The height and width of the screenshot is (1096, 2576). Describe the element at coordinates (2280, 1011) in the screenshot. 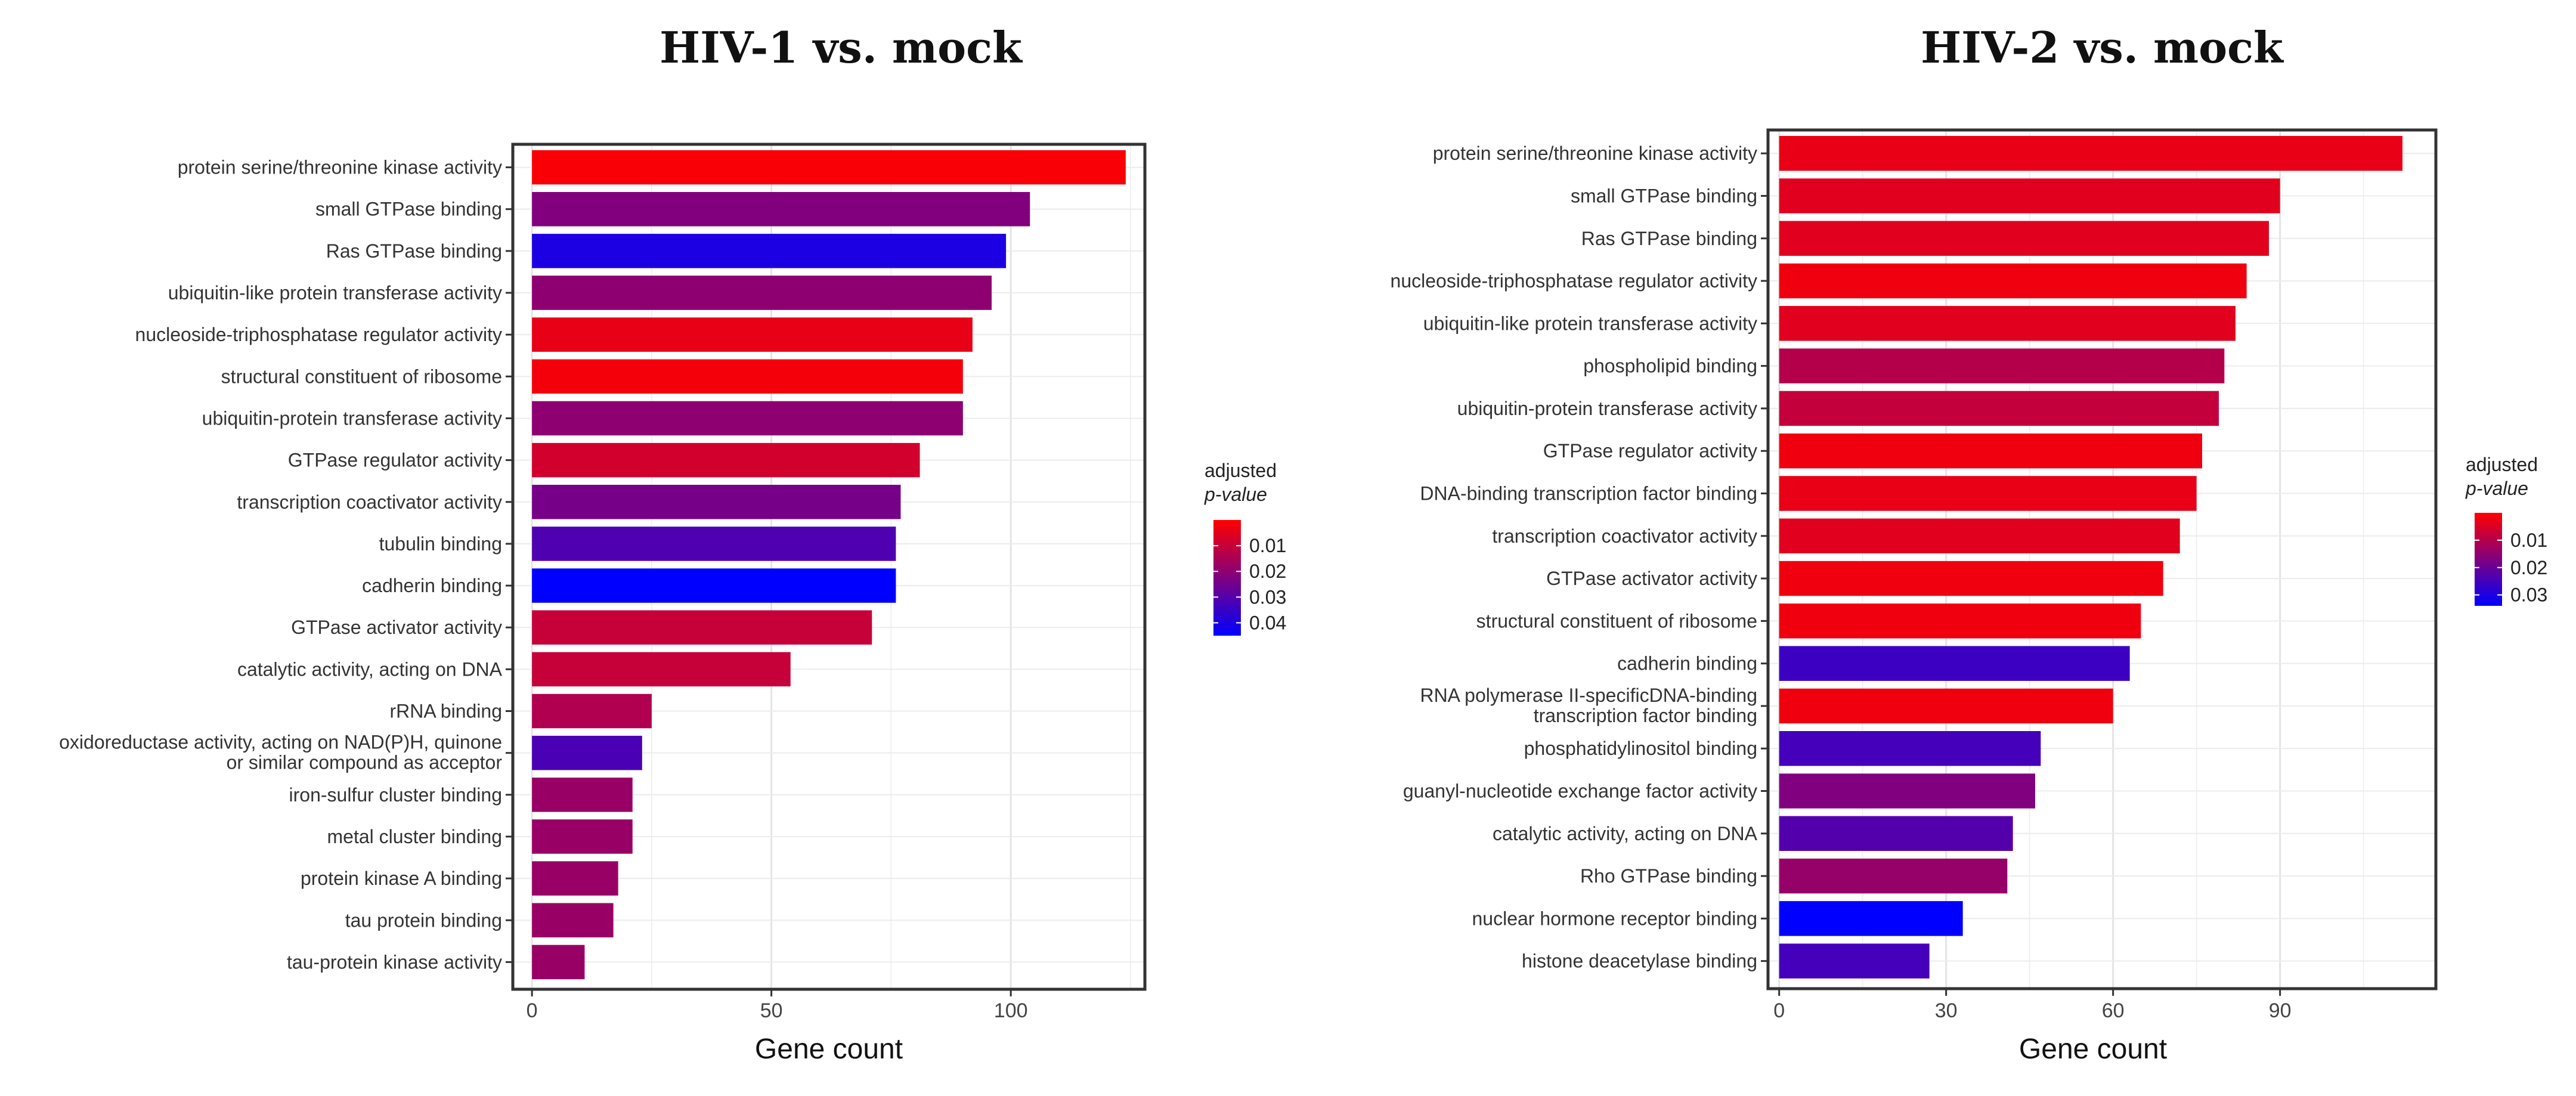

I see `x-tick-label: 90` at that location.